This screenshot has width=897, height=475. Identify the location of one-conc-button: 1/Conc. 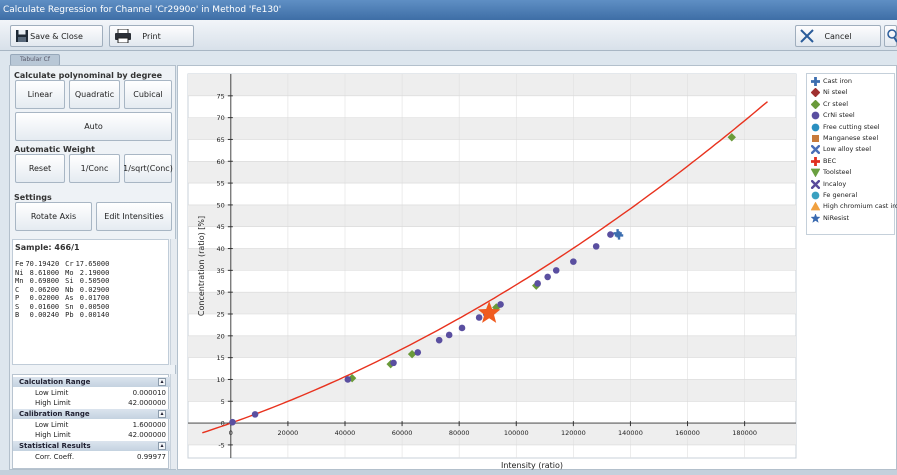
(94, 168).